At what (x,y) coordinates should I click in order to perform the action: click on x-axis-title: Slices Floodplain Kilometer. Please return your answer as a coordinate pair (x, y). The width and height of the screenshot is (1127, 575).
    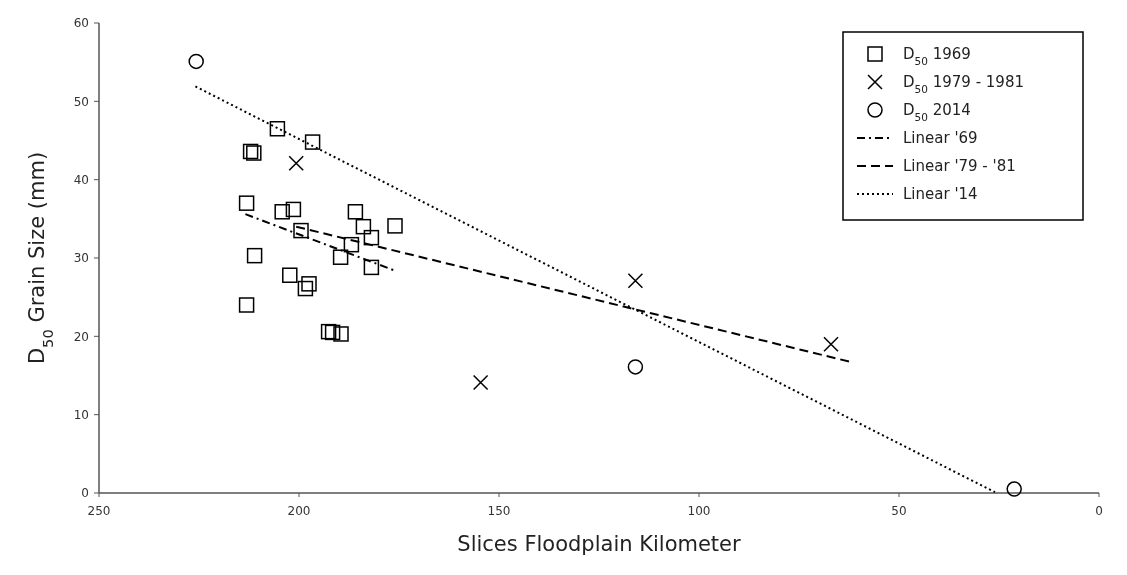
    Looking at the image, I should click on (599, 544).